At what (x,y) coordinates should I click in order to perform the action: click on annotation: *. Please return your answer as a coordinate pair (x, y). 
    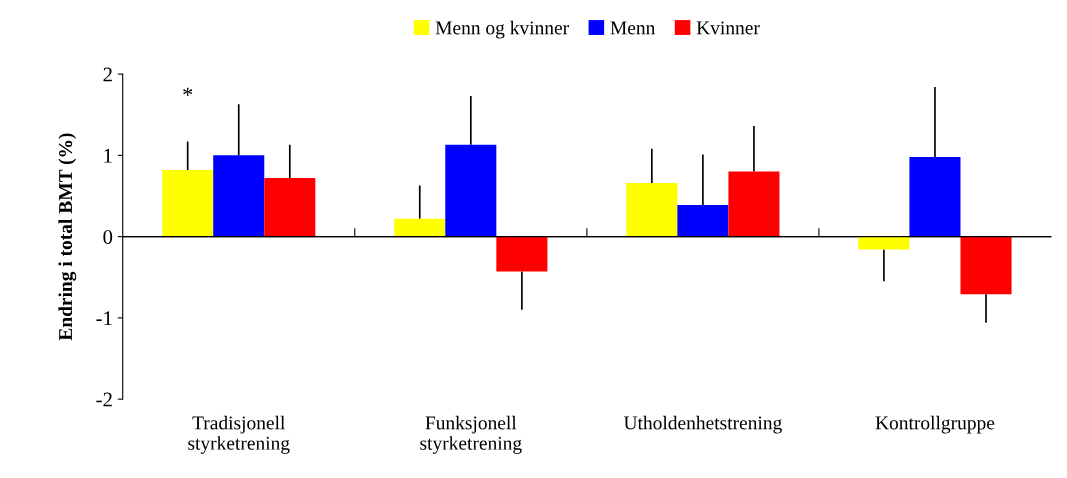
    Looking at the image, I should click on (188, 91).